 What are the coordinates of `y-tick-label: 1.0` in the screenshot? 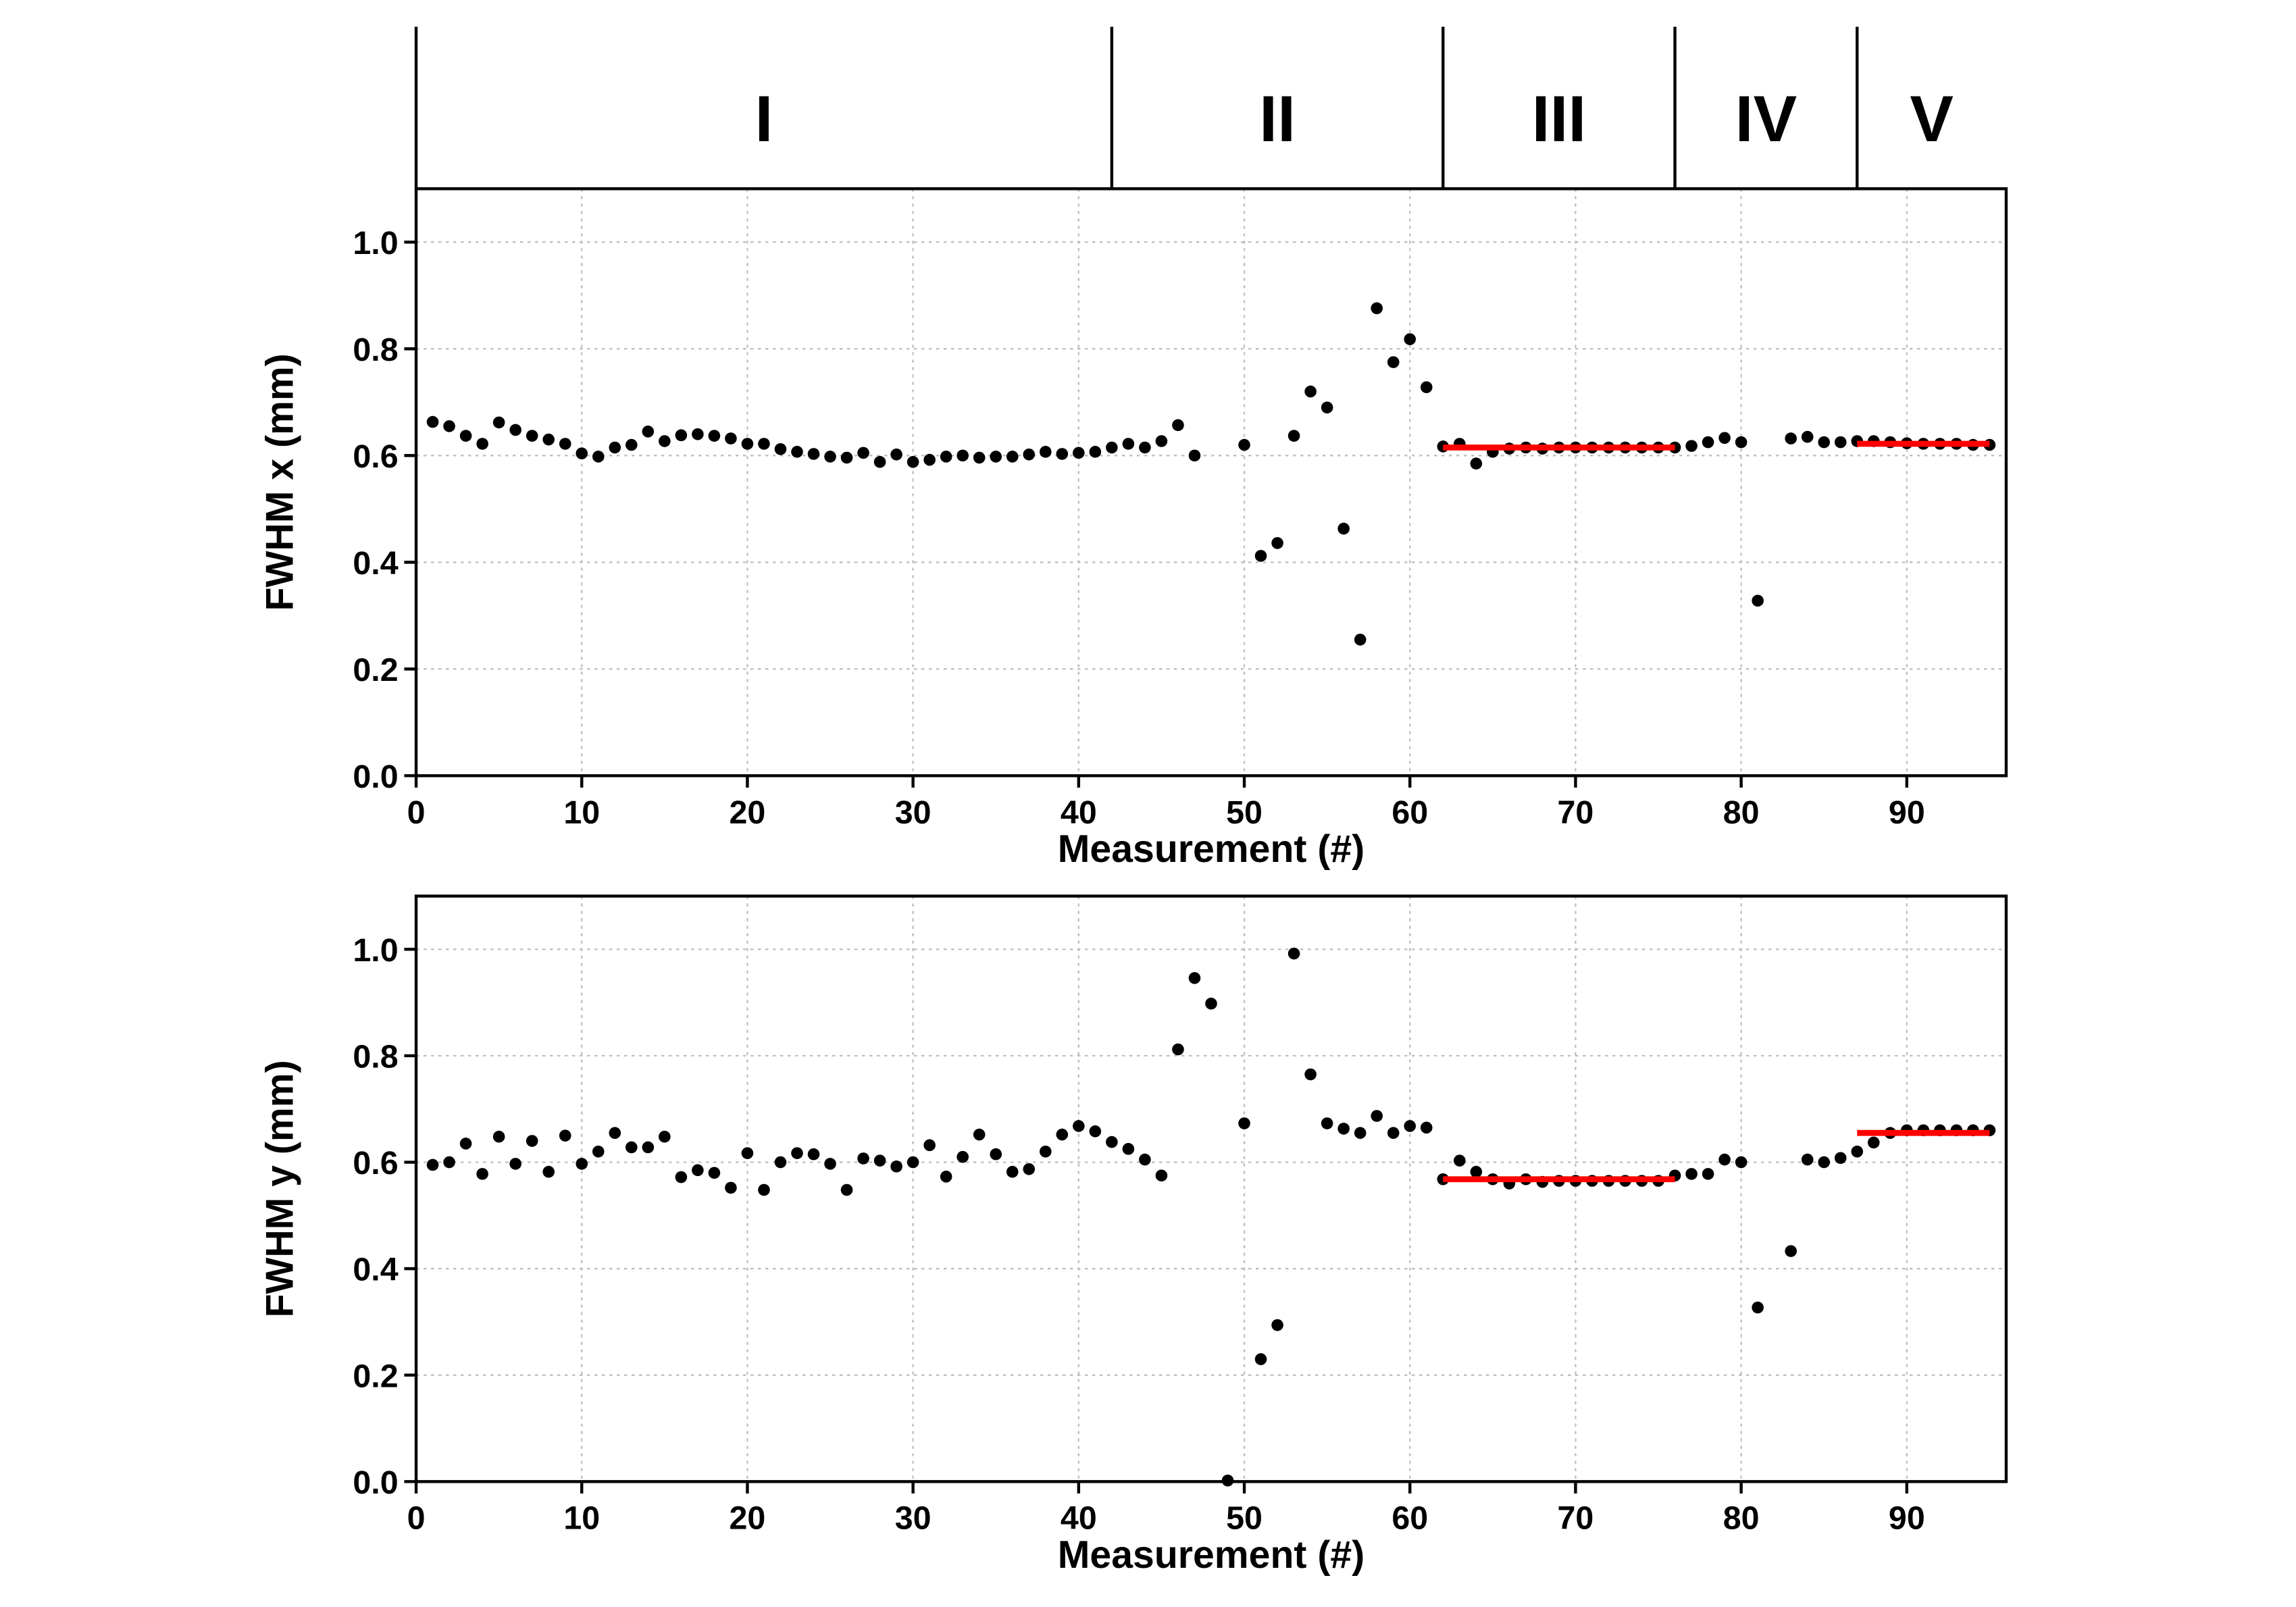 It's located at (375, 243).